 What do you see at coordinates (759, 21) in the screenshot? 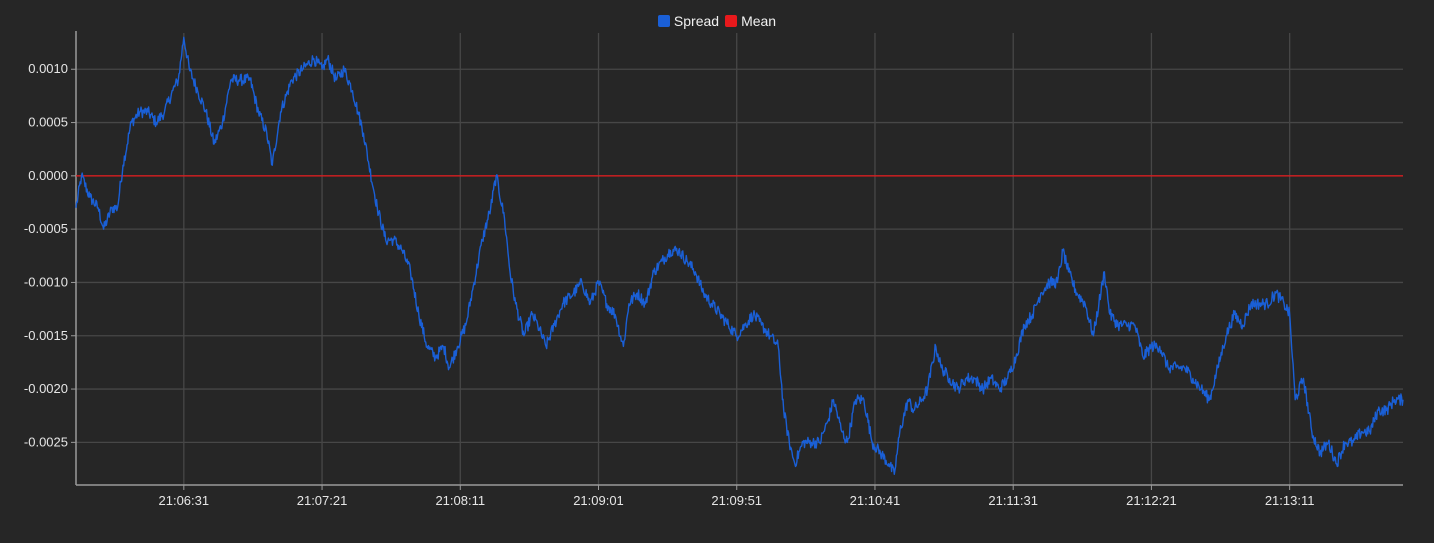
I see `legend-label-mean: Mean` at bounding box center [759, 21].